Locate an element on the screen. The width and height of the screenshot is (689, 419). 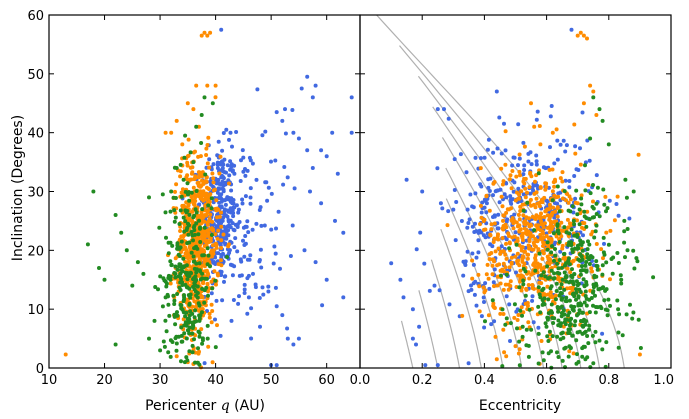
left-panel-xtick-labels: 10 20 30 40 50 60 is located at coordinates (188, 380).